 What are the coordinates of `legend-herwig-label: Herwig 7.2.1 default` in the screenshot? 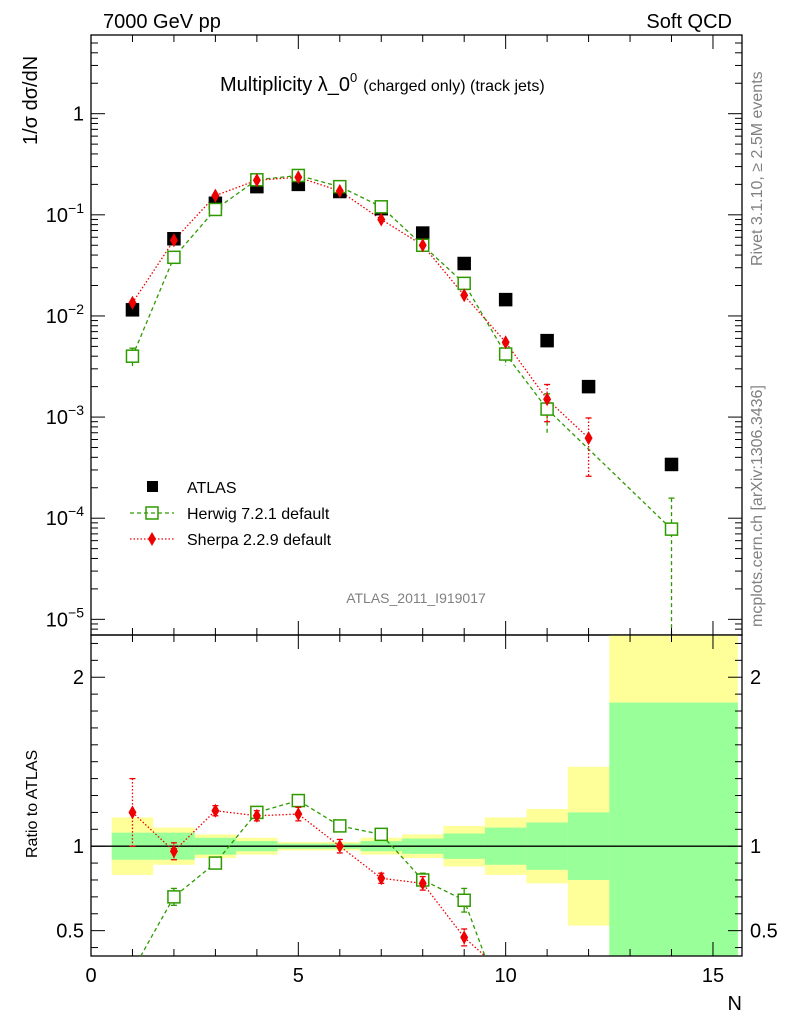 It's located at (258, 514).